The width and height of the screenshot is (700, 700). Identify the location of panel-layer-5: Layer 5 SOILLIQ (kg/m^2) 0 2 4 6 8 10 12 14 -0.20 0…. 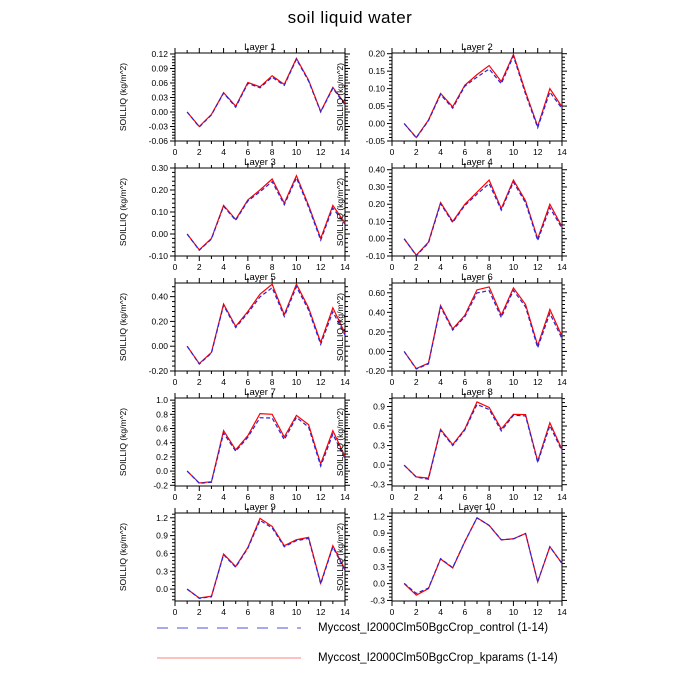
(231, 329).